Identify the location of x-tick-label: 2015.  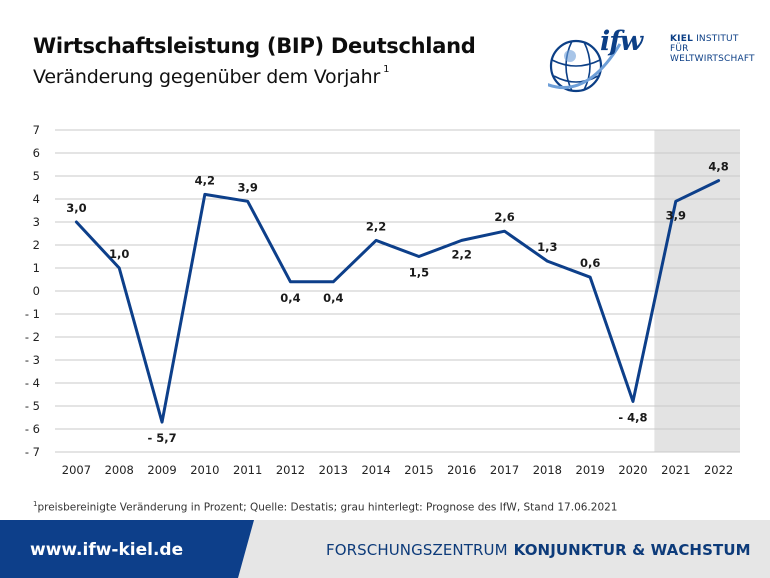
(418, 470).